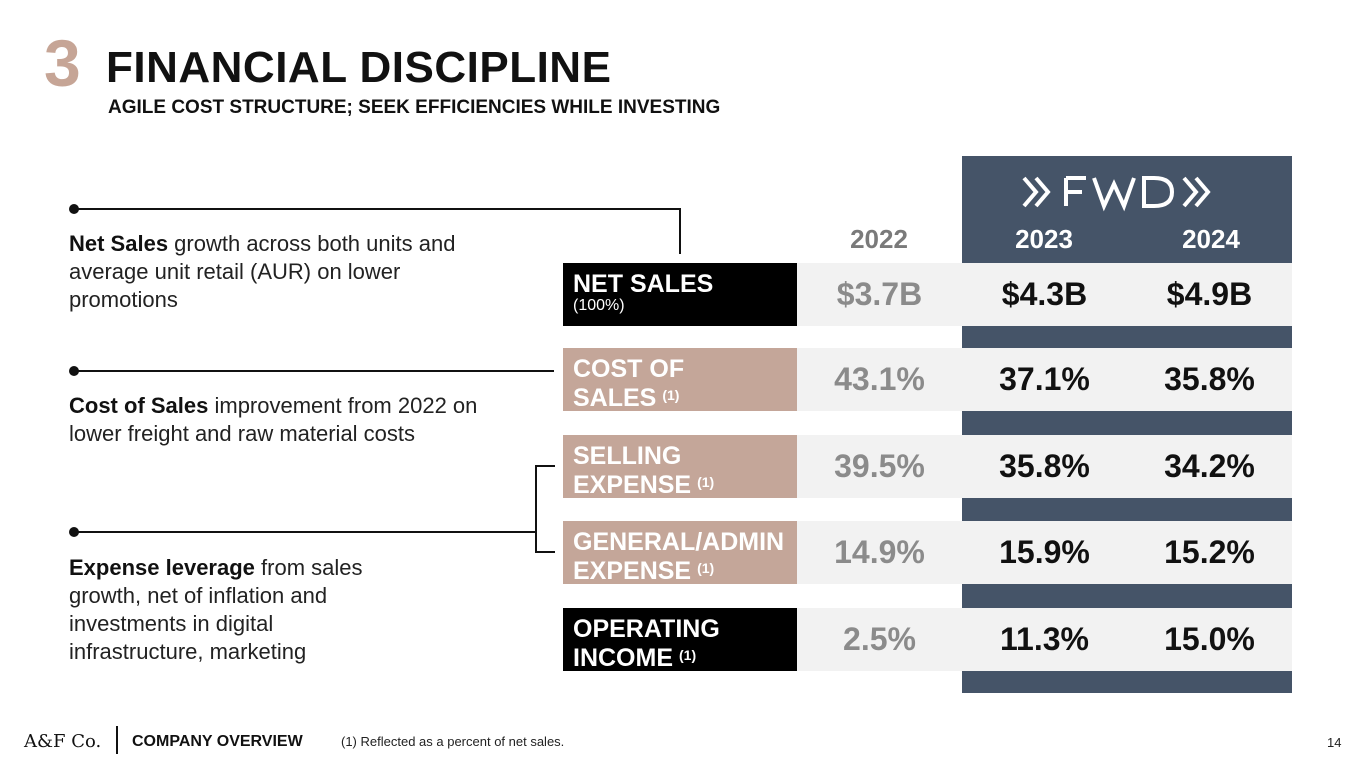 The image size is (1365, 768). Describe the element at coordinates (62, 63) in the screenshot. I see `section-number: 3` at that location.